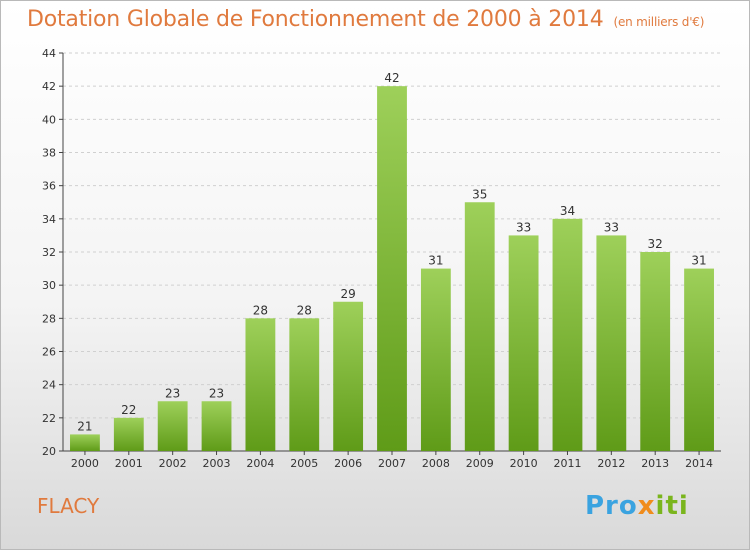 The image size is (750, 550). I want to click on bar-2010, so click(523, 343).